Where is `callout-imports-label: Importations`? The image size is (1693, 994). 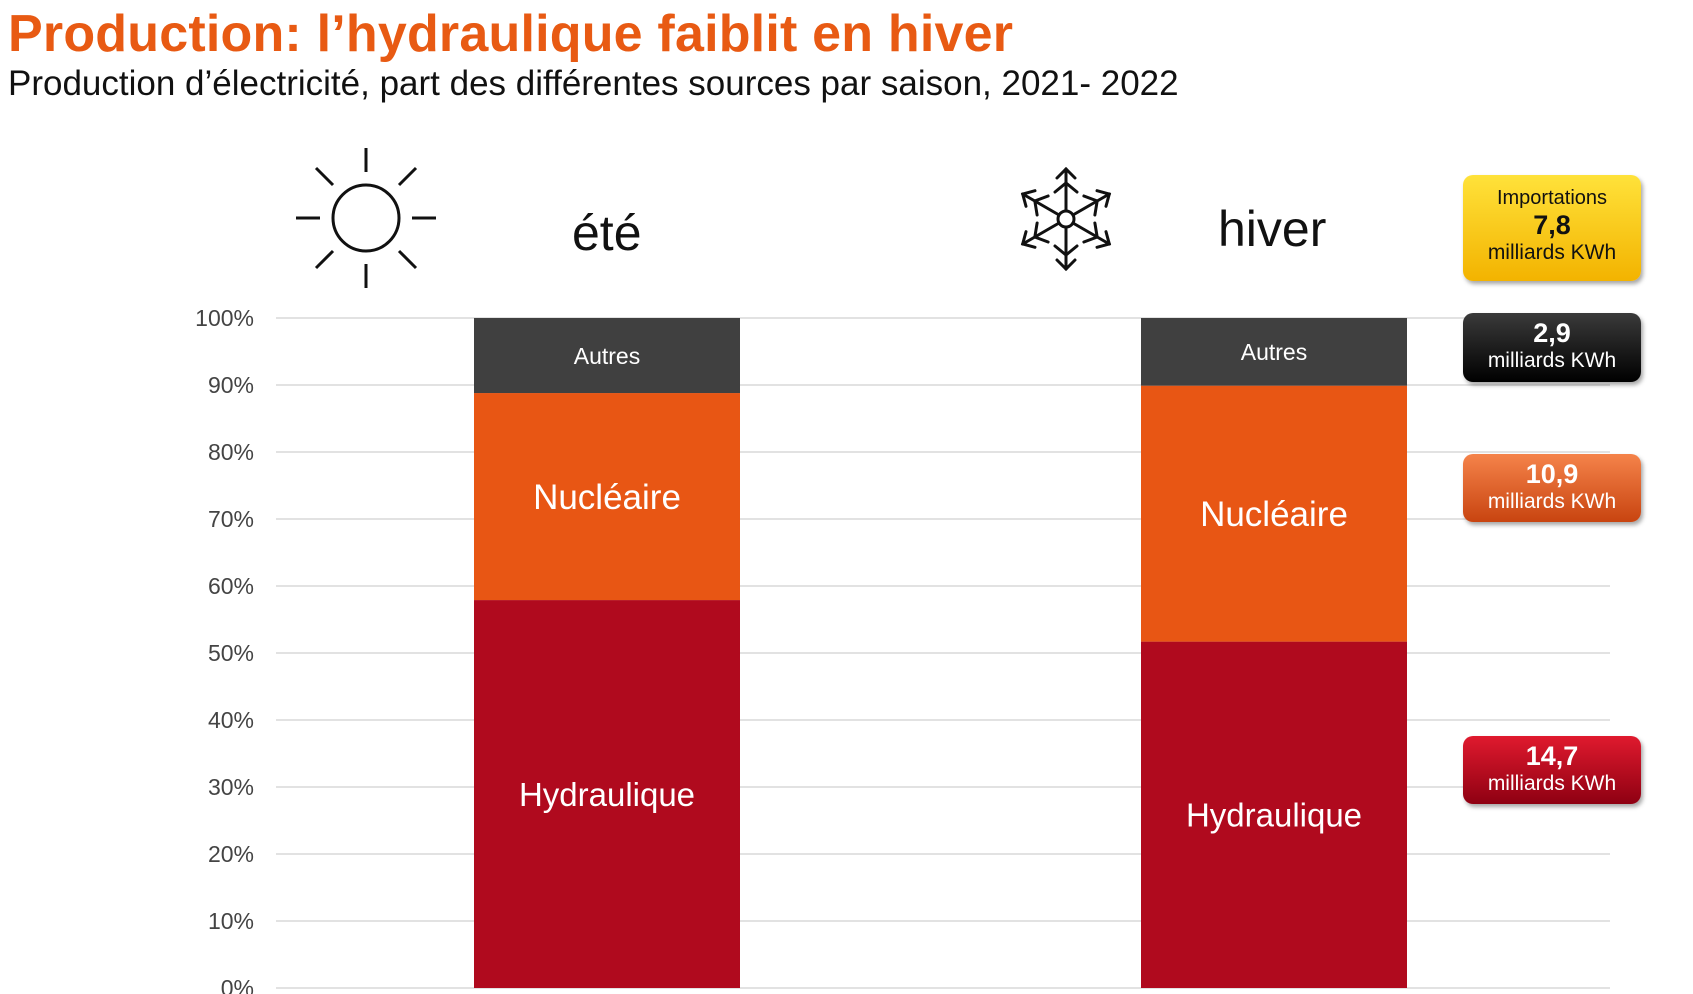 callout-imports-label: Importations is located at coordinates (1552, 198).